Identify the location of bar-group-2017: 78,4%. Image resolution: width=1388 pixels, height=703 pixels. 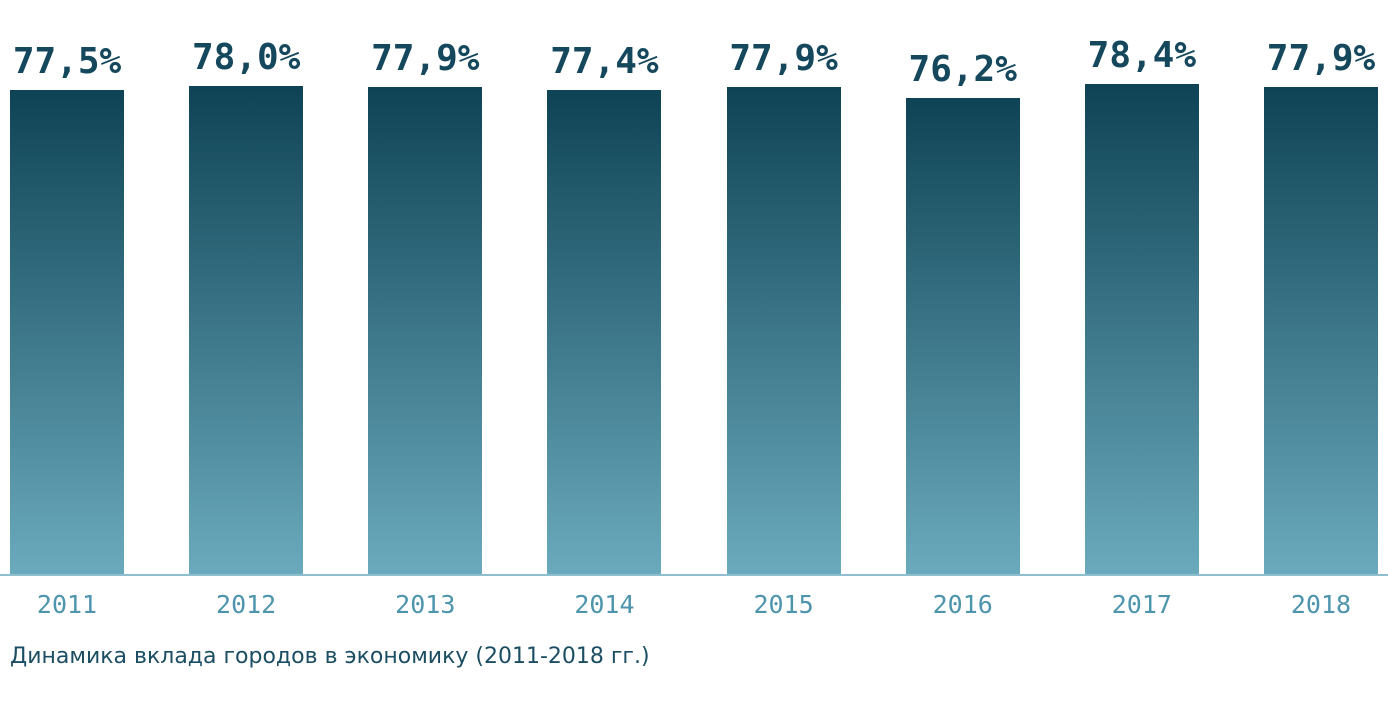
(1141, 305).